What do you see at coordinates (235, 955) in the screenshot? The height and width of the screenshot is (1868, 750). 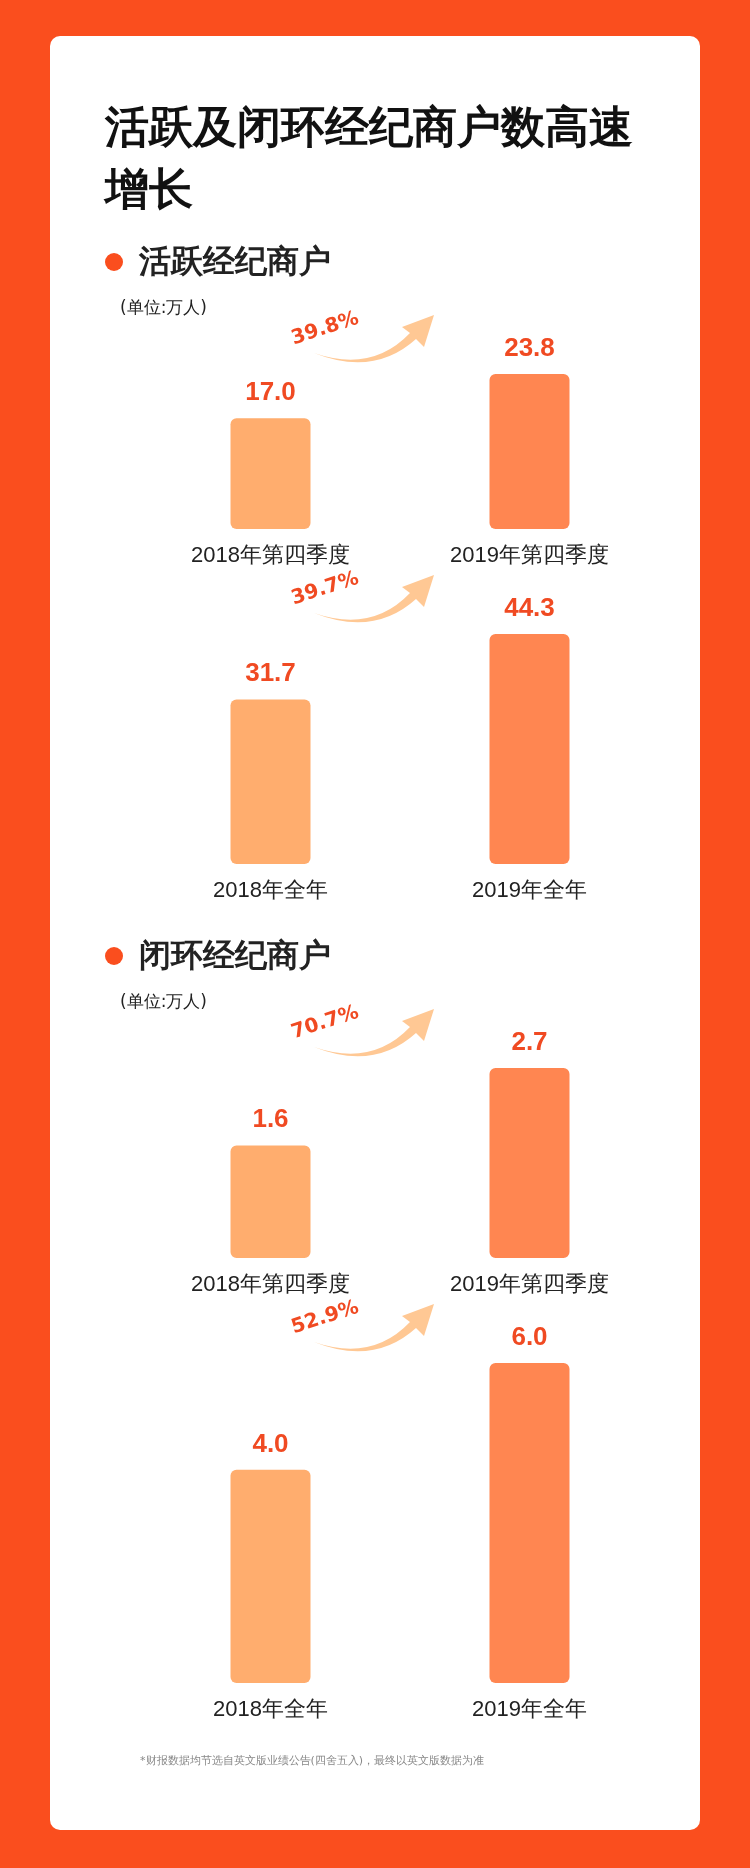 I see `chart-subtitle: 闭环经纪商户` at bounding box center [235, 955].